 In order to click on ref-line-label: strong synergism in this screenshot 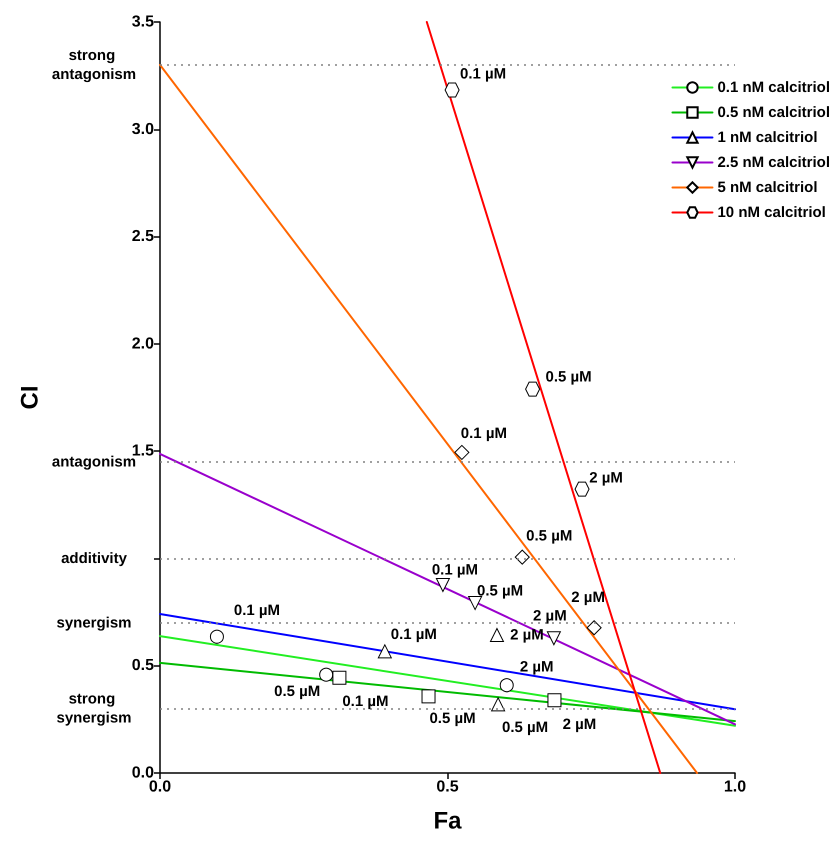, I will do `click(94, 708)`.